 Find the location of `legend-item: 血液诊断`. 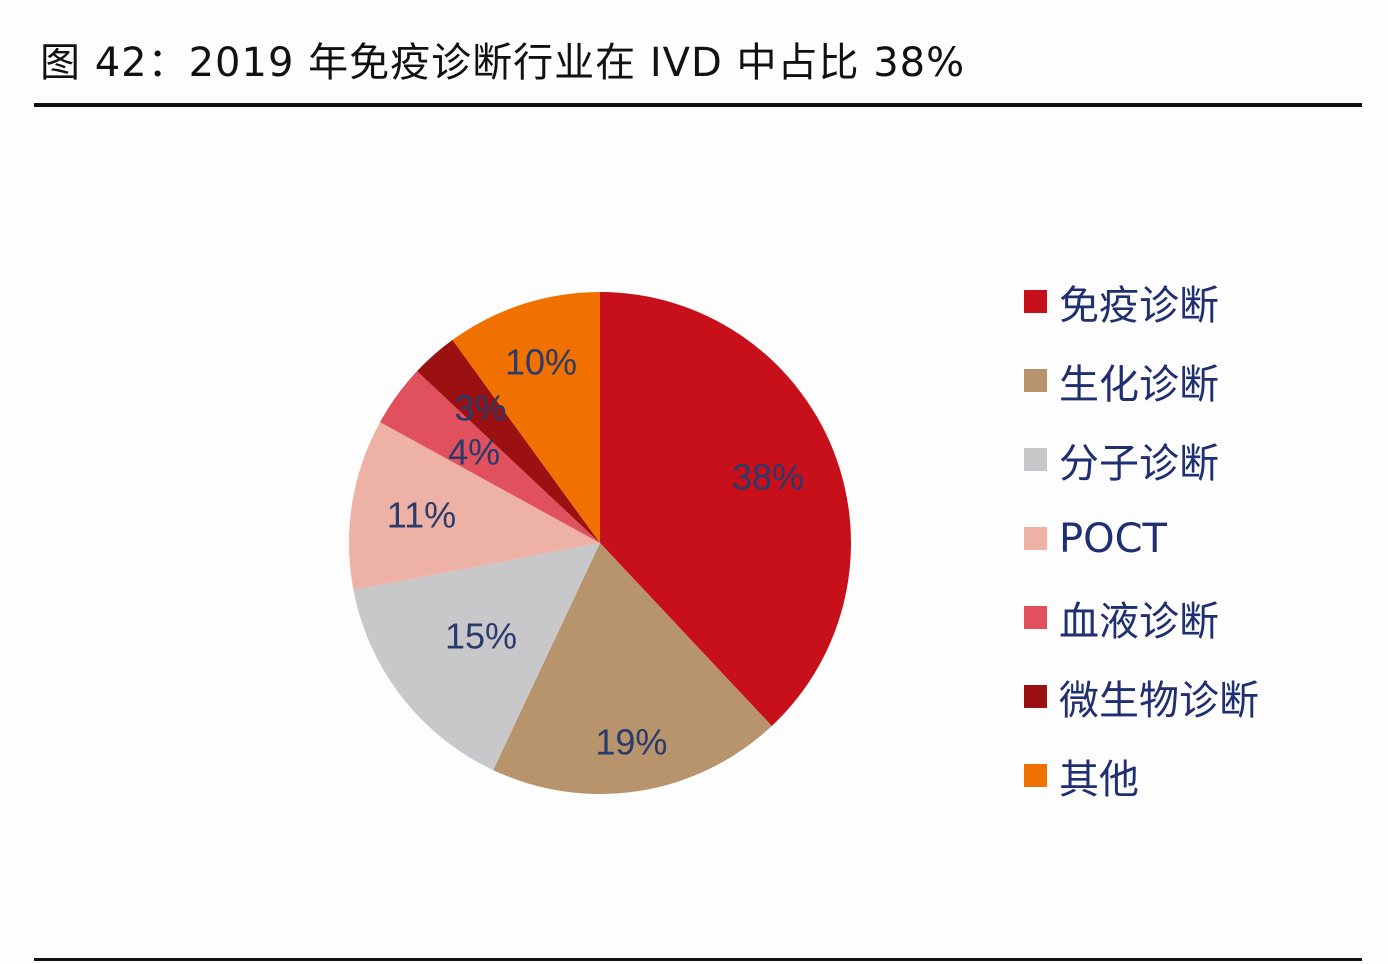

legend-item: 血液诊断 is located at coordinates (1141, 617).